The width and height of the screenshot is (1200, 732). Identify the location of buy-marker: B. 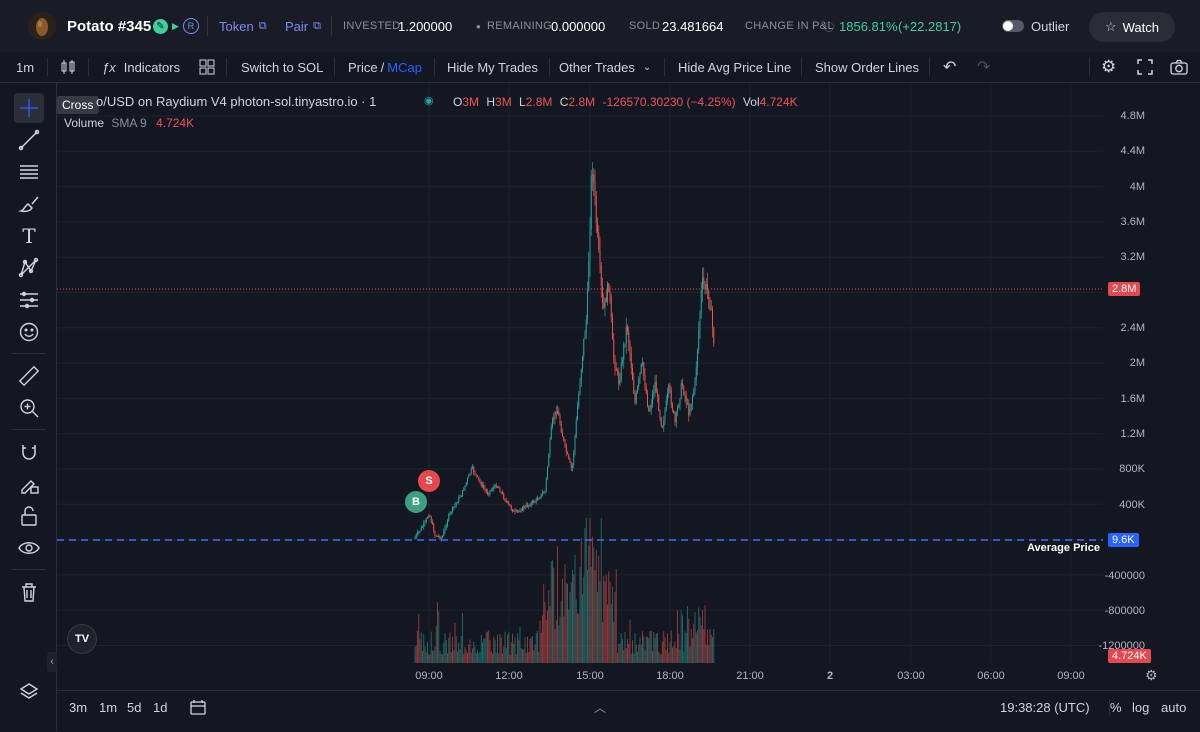
(416, 502).